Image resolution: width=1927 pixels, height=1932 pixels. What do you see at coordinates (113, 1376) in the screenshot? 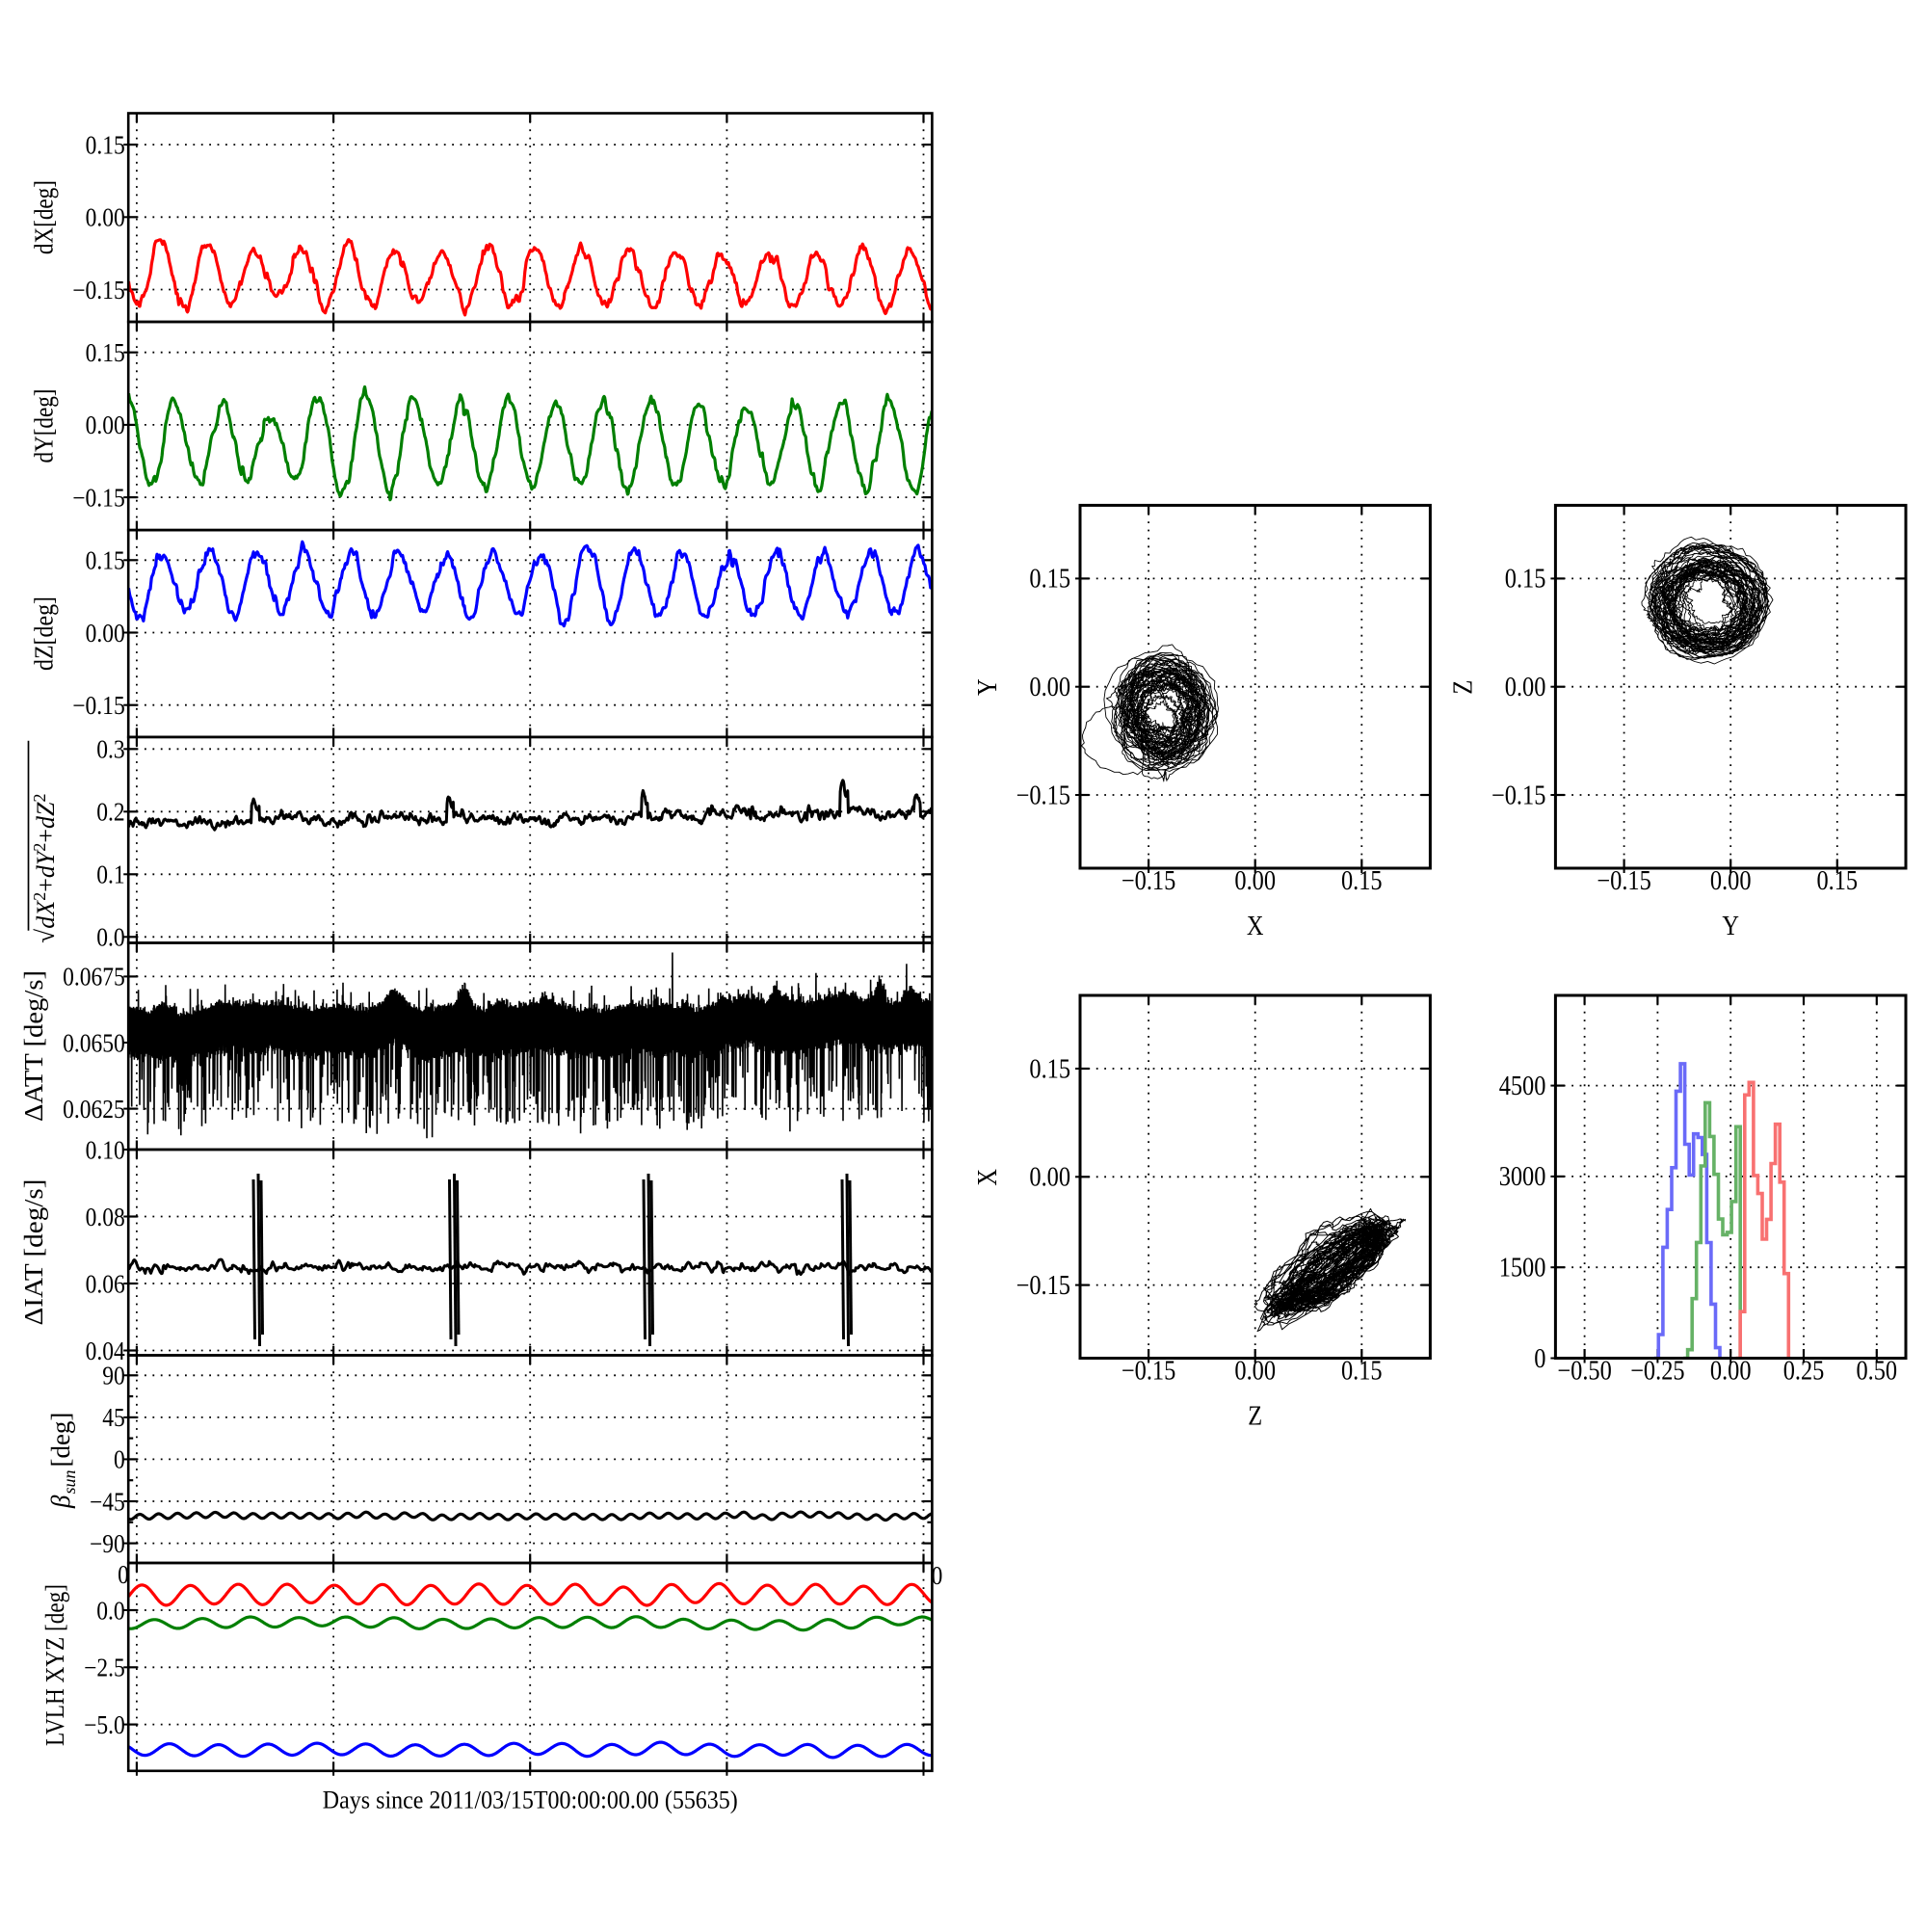
I see `svg-text: 90` at bounding box center [113, 1376].